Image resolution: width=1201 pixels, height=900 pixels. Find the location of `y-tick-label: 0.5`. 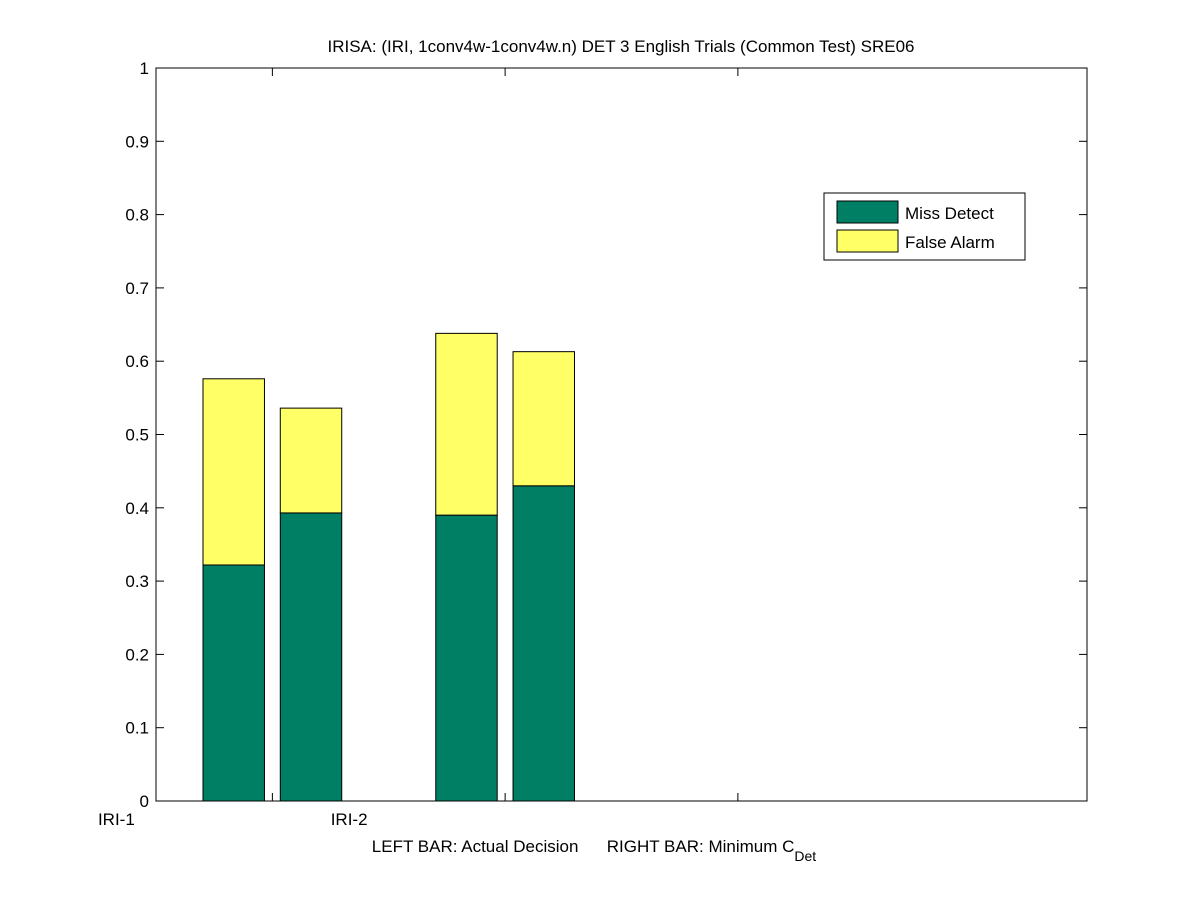

y-tick-label: 0.5 is located at coordinates (137, 435).